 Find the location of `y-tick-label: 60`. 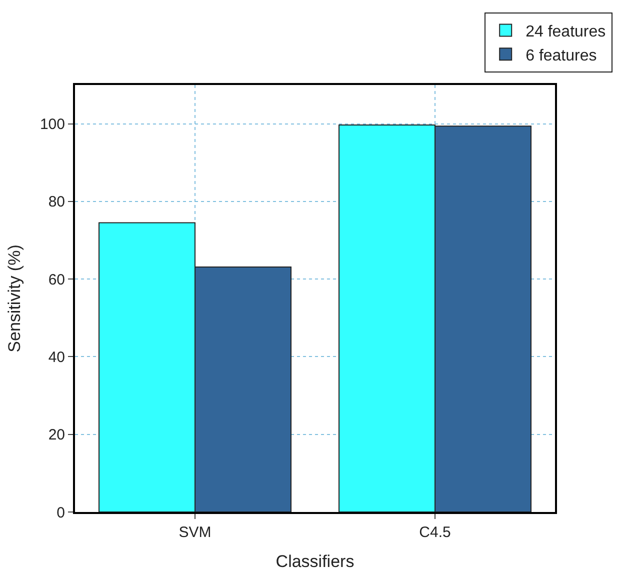

y-tick-label: 60 is located at coordinates (56, 279).